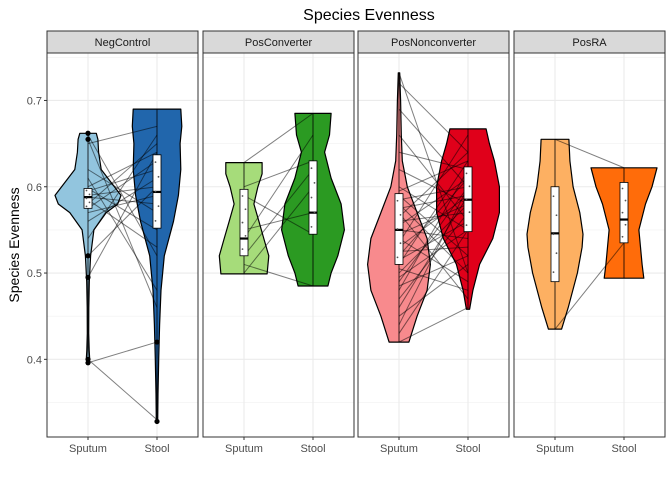 The height and width of the screenshot is (480, 672). I want to click on y-tick-label: 0.7, so click(34, 101).